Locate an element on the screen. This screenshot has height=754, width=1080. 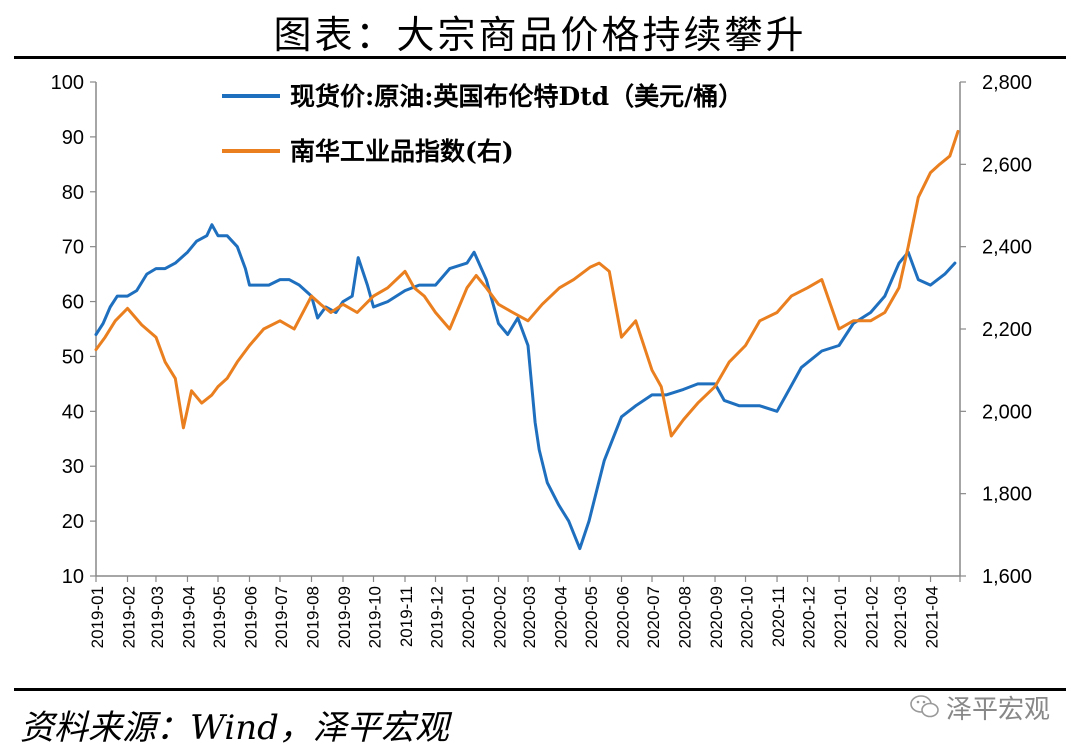
x-tick-label: 2019-03 is located at coordinates (157, 617).